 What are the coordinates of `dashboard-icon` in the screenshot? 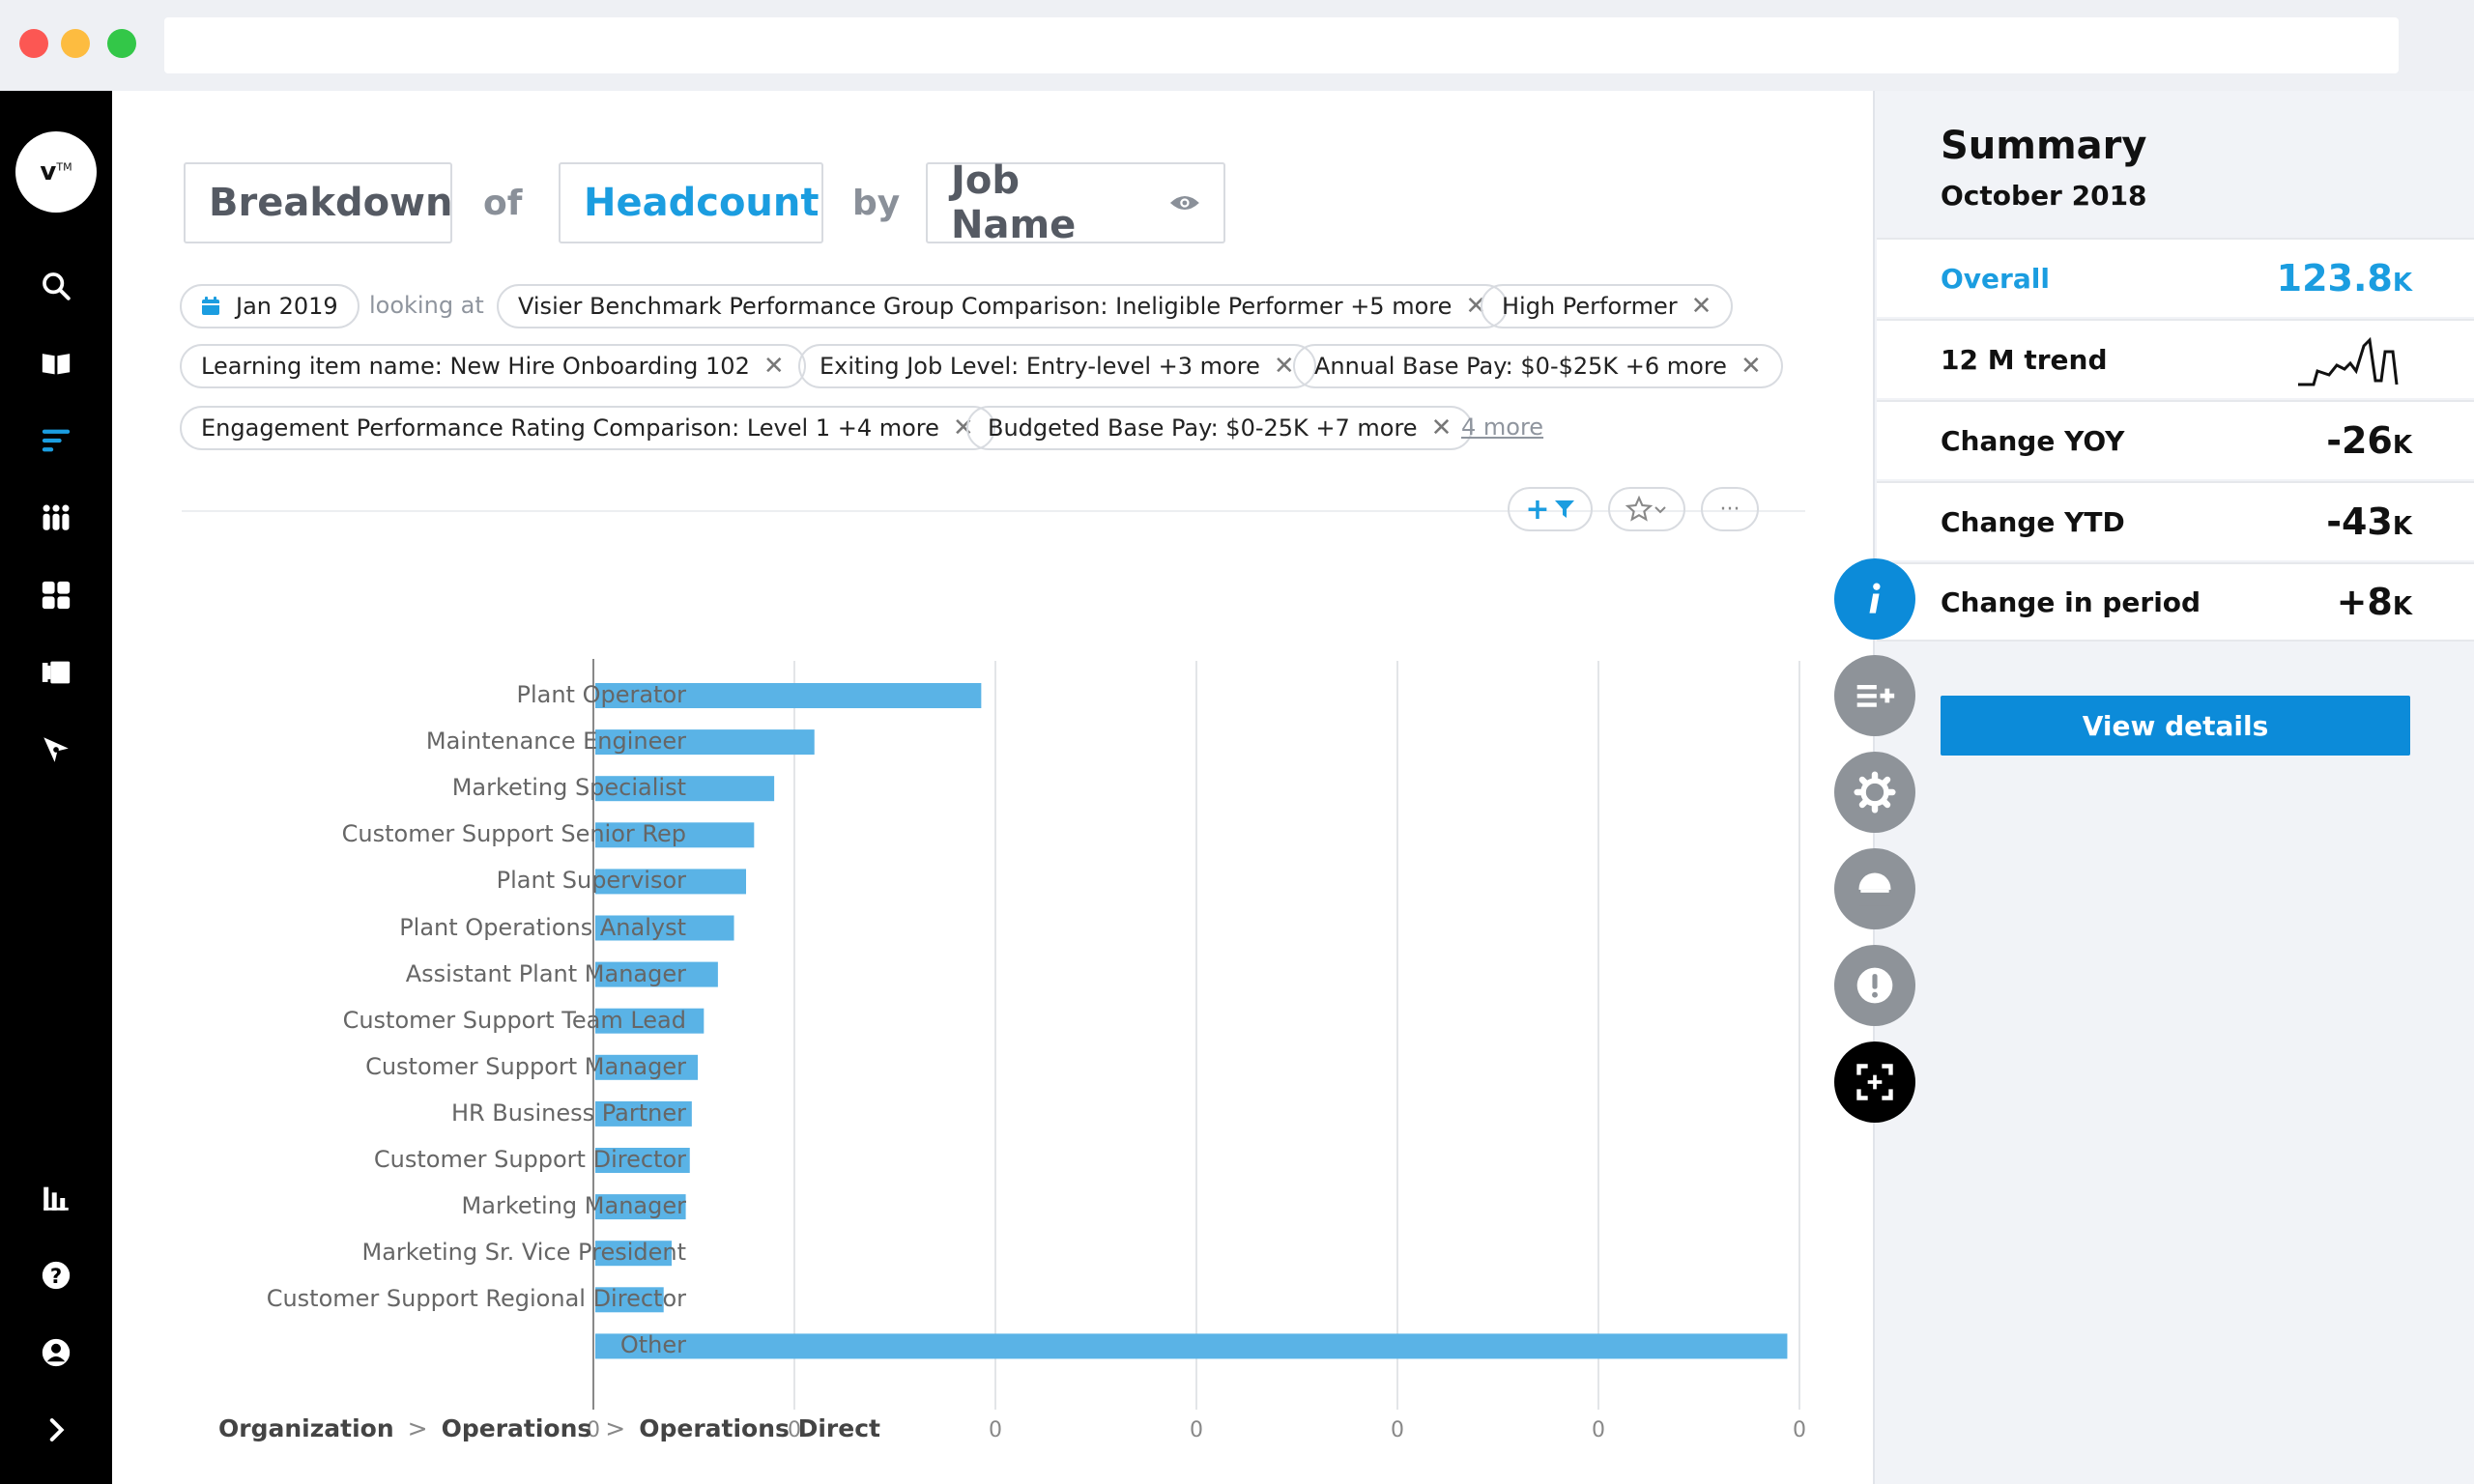 It's located at (56, 595).